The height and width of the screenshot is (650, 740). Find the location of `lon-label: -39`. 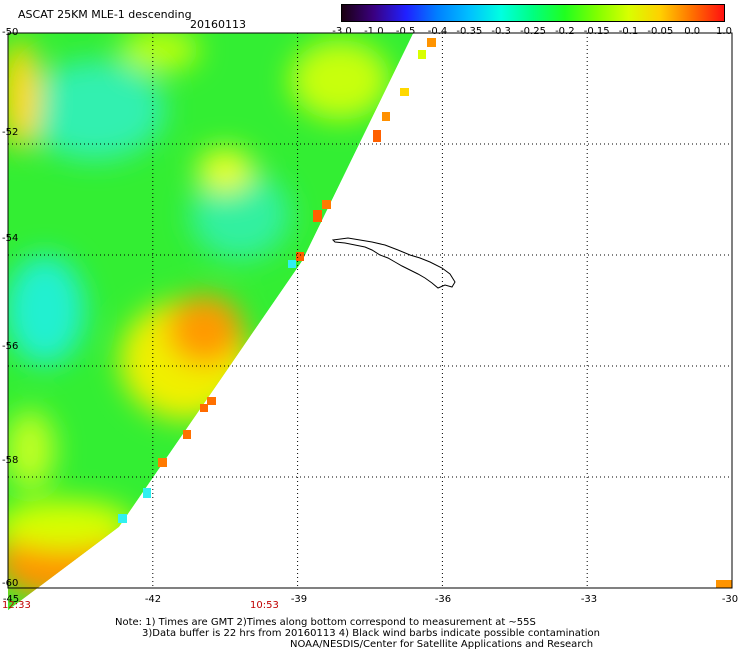

lon-label: -39 is located at coordinates (299, 599).